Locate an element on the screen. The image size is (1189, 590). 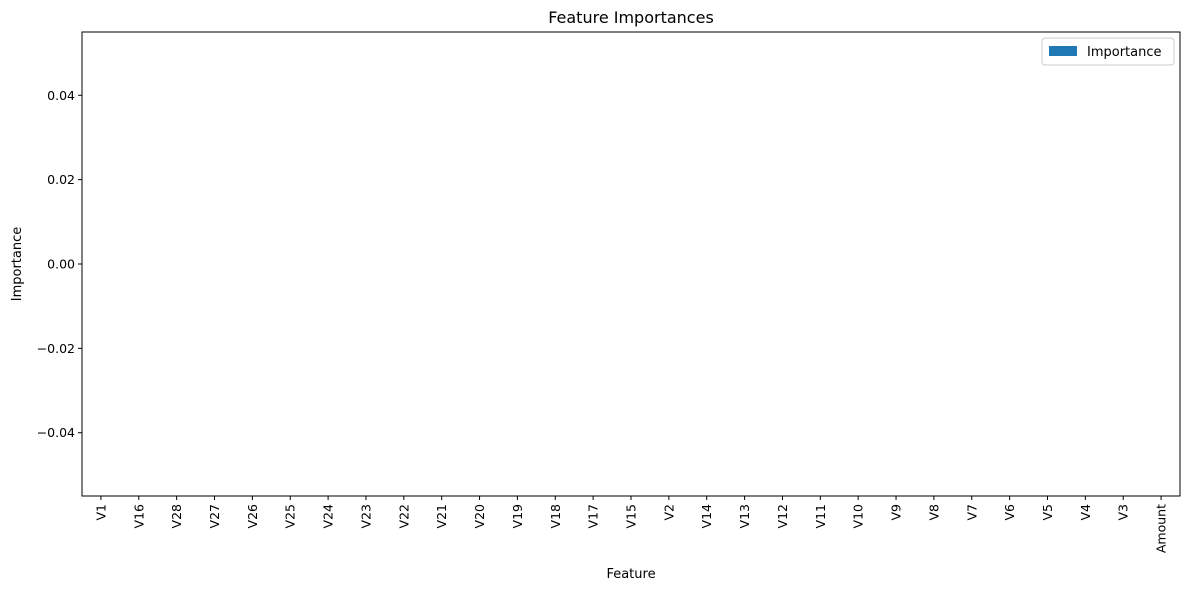
x-tick-label-v9: V9 is located at coordinates (896, 512).